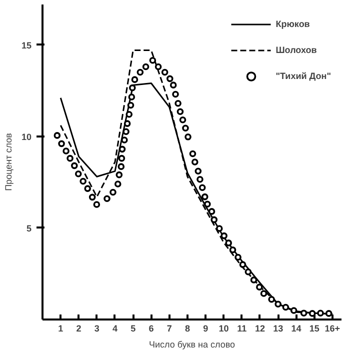 Image resolution: width=347 pixels, height=352 pixels. What do you see at coordinates (133, 329) in the screenshot?
I see `x-tick-label: 5` at bounding box center [133, 329].